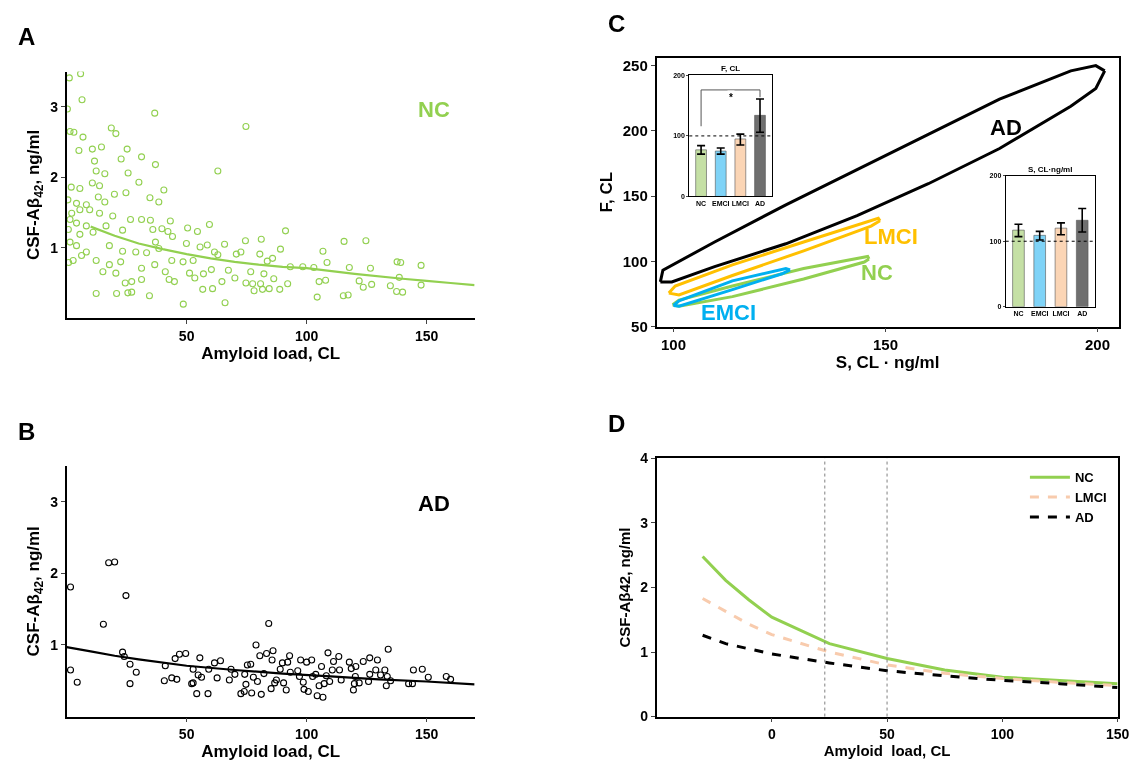 The height and width of the screenshot is (782, 1142). I want to click on annotation: *, so click(731, 97).